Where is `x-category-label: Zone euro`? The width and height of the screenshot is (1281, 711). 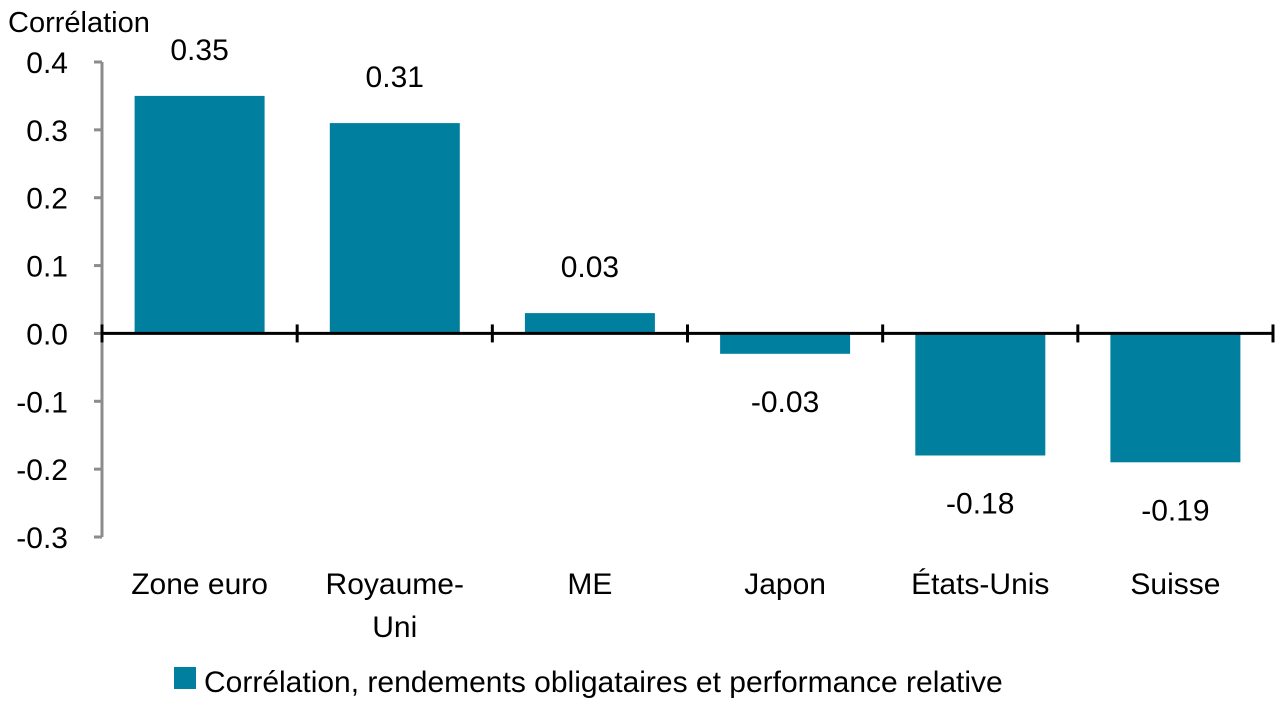 x-category-label: Zone euro is located at coordinates (199, 584).